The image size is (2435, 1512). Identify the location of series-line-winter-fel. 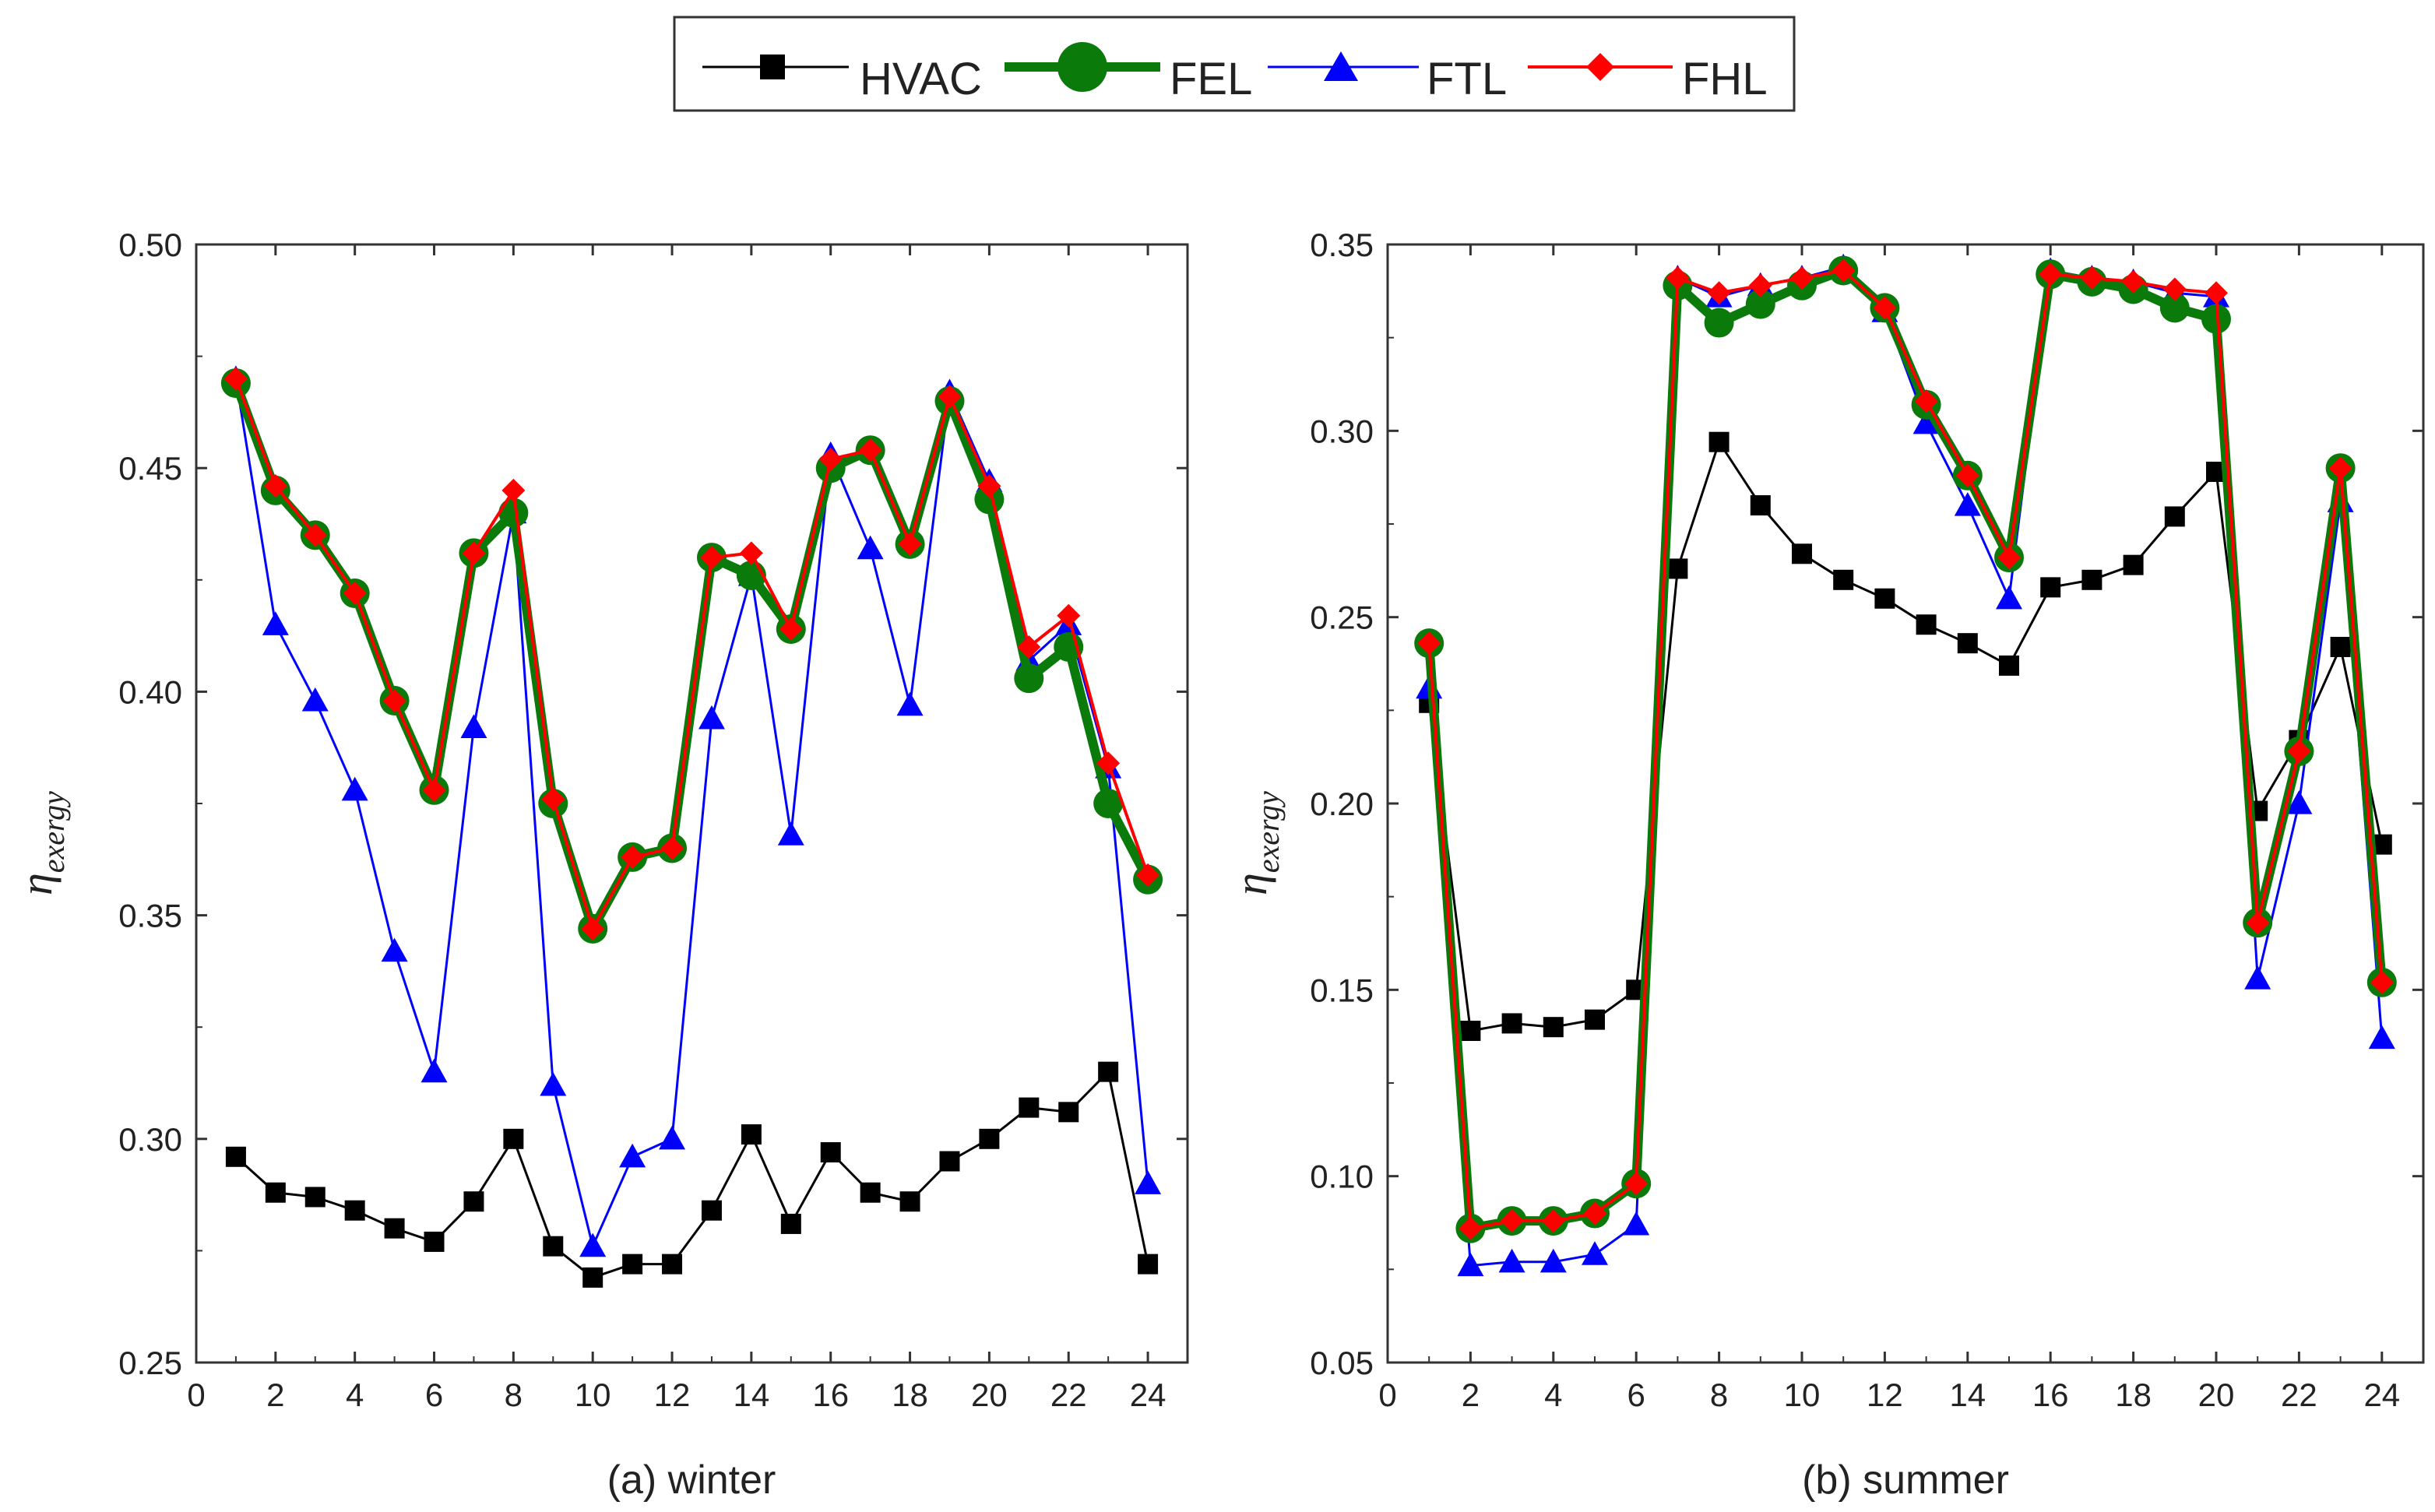
(691, 658).